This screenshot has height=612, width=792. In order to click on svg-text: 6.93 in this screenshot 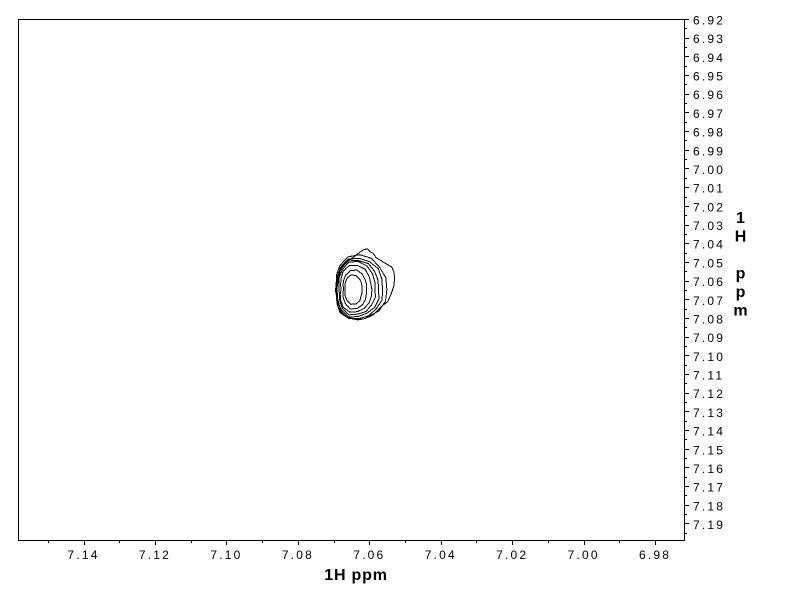, I will do `click(709, 39)`.